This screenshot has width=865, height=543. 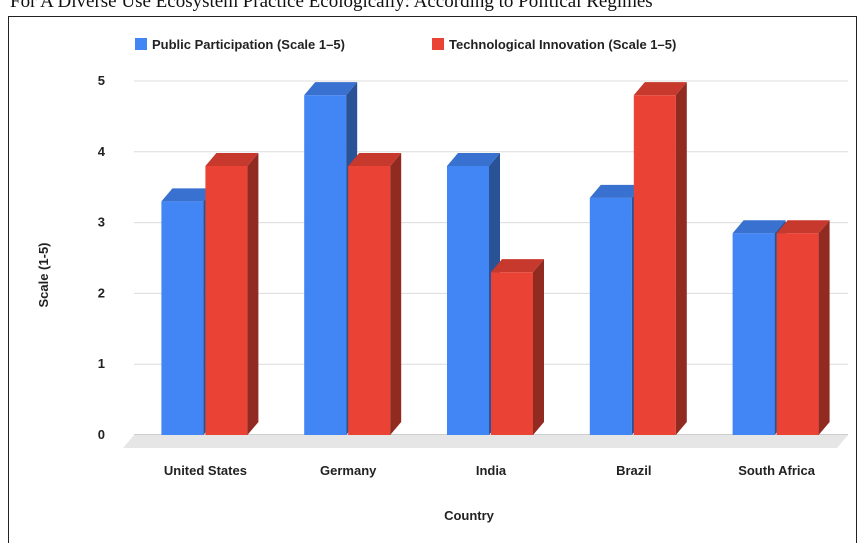 What do you see at coordinates (248, 44) in the screenshot?
I see `legend-label: Public Participation (Scale 1–5)` at bounding box center [248, 44].